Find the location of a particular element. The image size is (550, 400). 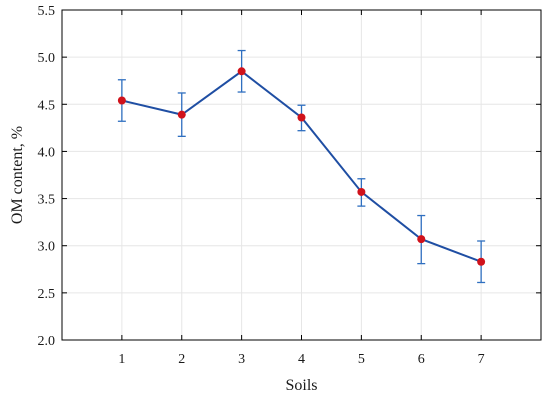

x-tick-label: 3 is located at coordinates (241, 359).